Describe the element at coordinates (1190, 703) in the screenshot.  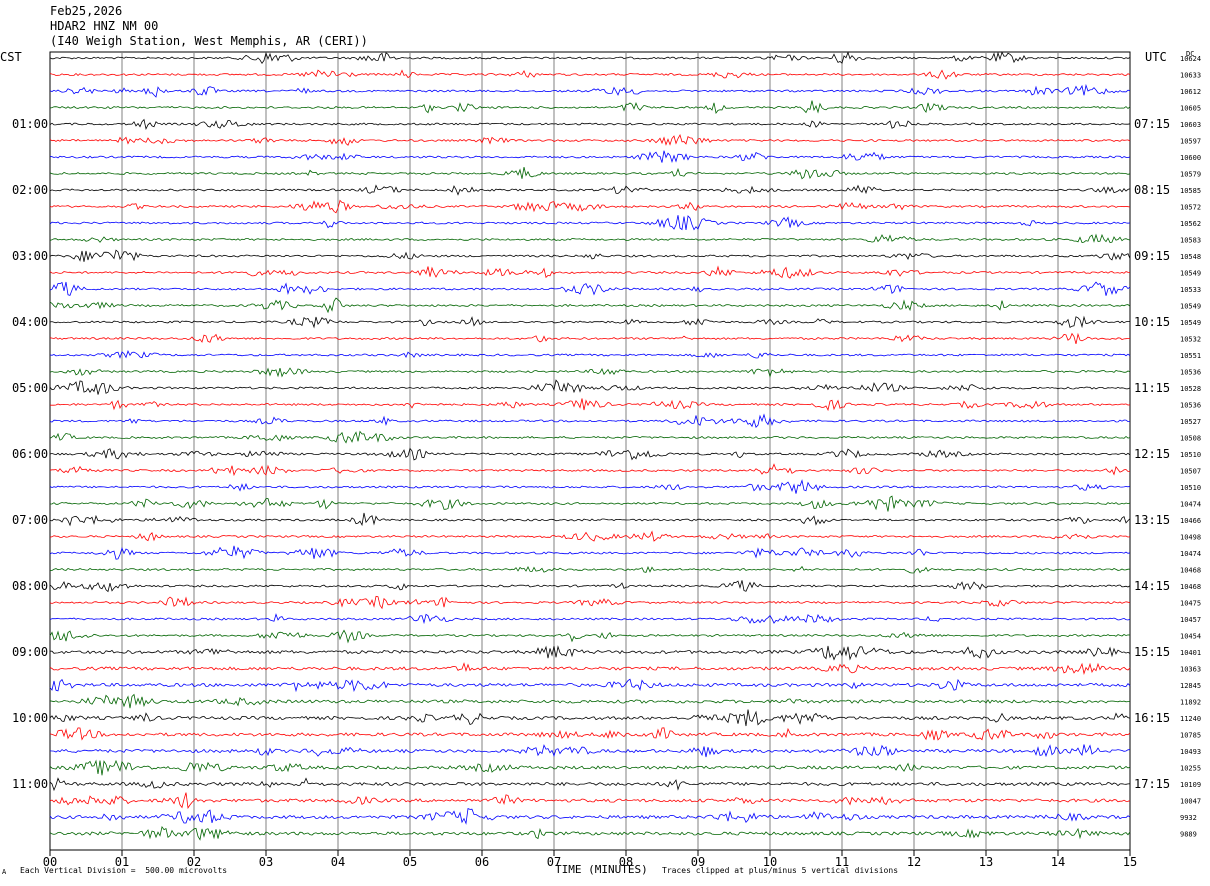
I see `dc-offset-label: 11892` at that location.